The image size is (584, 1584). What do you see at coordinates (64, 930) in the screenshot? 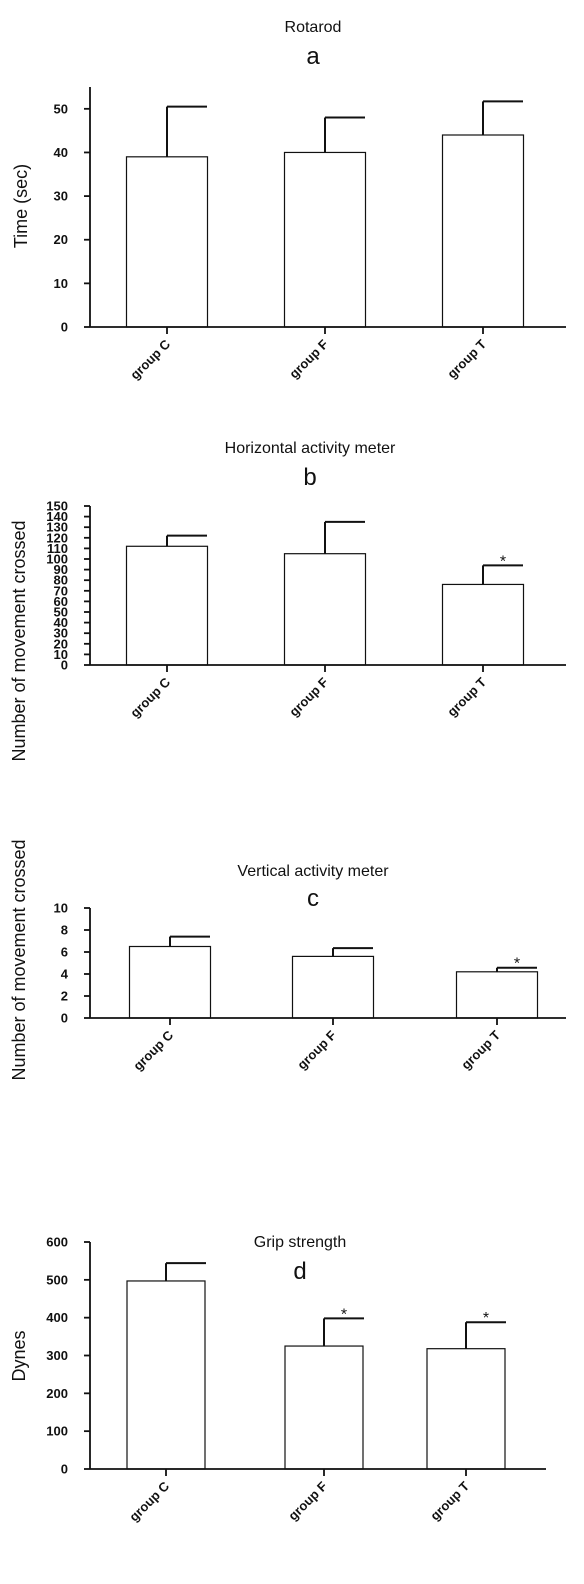
I see `y-tick-label: 8` at bounding box center [64, 930].